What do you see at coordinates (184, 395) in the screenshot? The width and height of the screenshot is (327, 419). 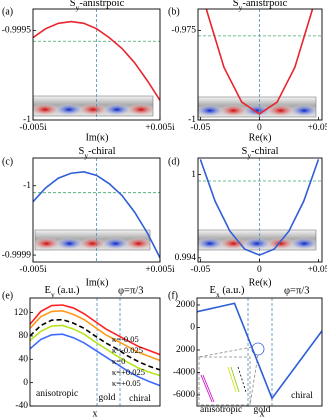 I see `y-tick-label: -6000` at bounding box center [184, 395].